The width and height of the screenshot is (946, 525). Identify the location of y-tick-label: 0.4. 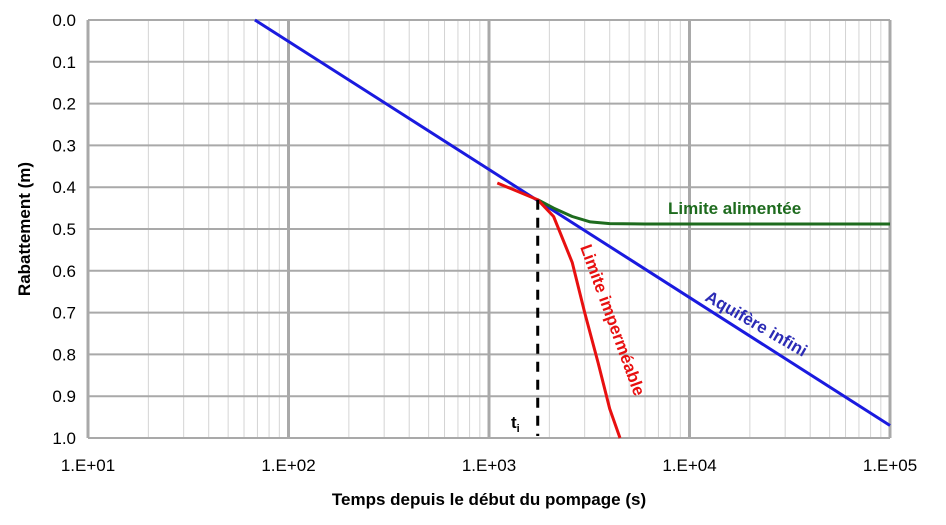
(64, 187).